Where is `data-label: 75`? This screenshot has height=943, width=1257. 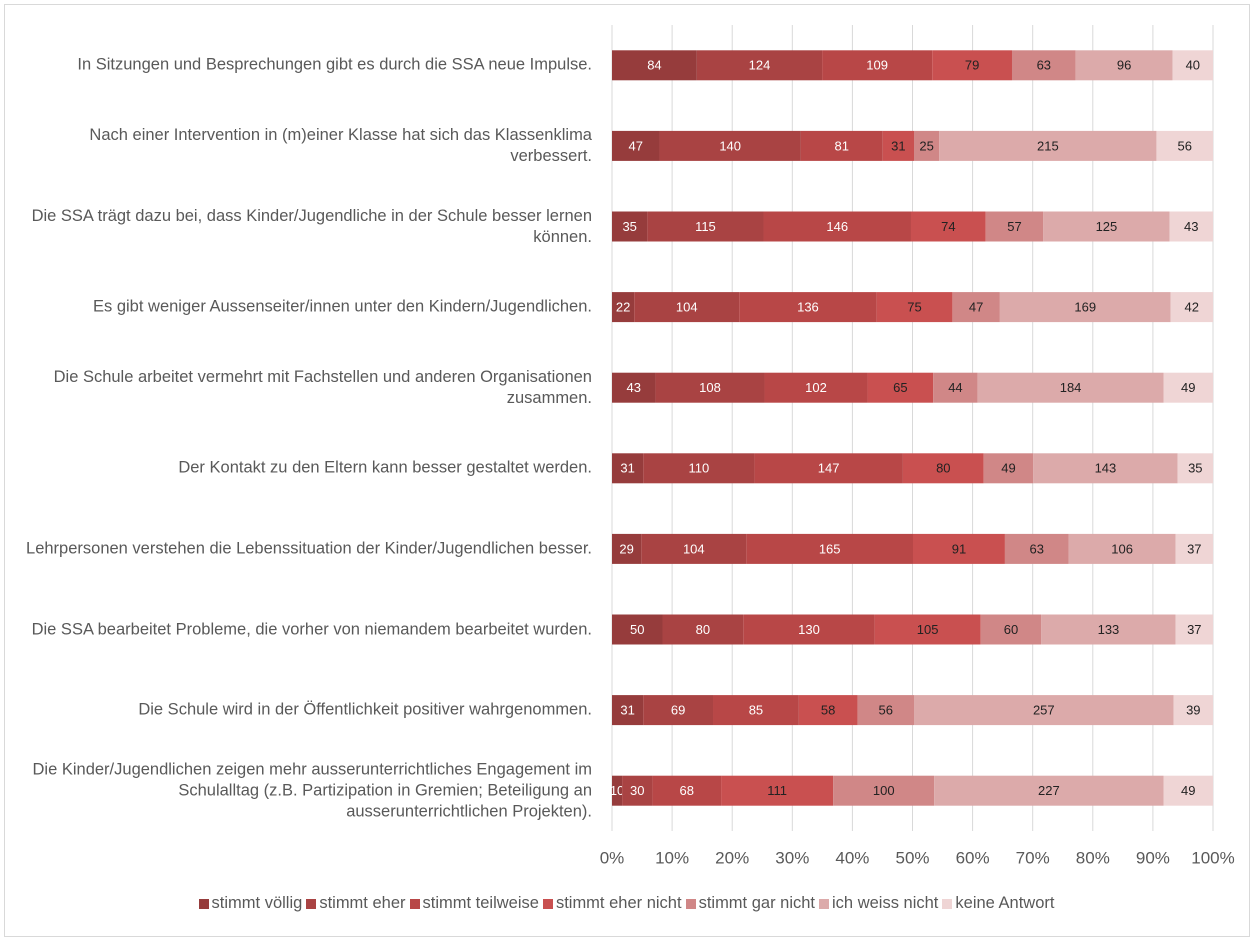
data-label: 75 is located at coordinates (914, 307).